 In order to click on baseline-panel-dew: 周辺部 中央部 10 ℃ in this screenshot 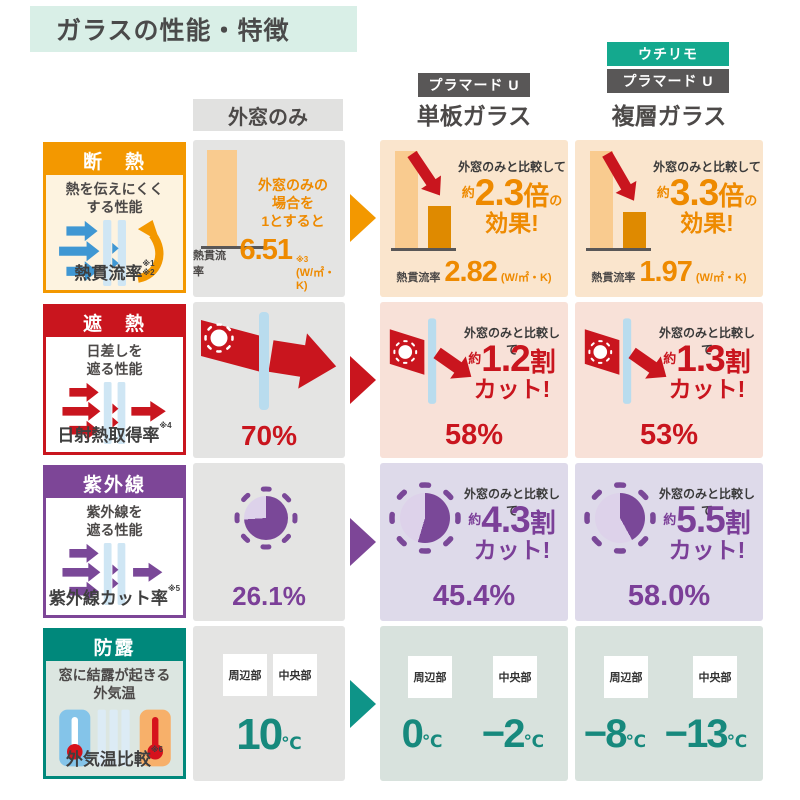, I will do `click(269, 703)`.